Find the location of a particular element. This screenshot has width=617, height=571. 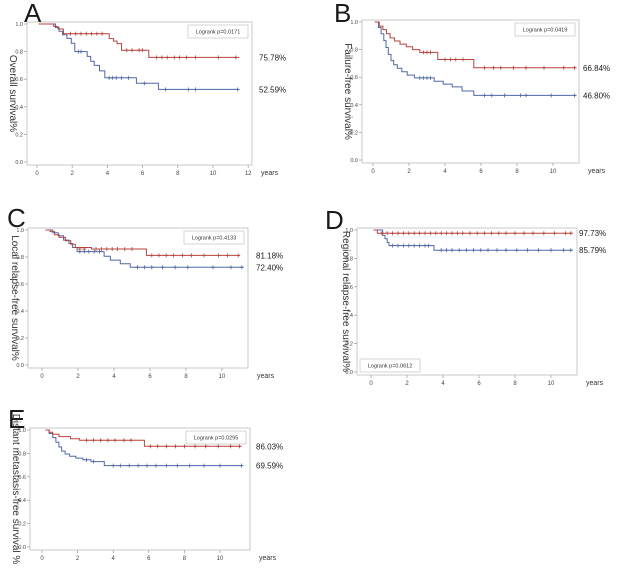

final-survival-percentage-group1: 75.78% is located at coordinates (272, 57).